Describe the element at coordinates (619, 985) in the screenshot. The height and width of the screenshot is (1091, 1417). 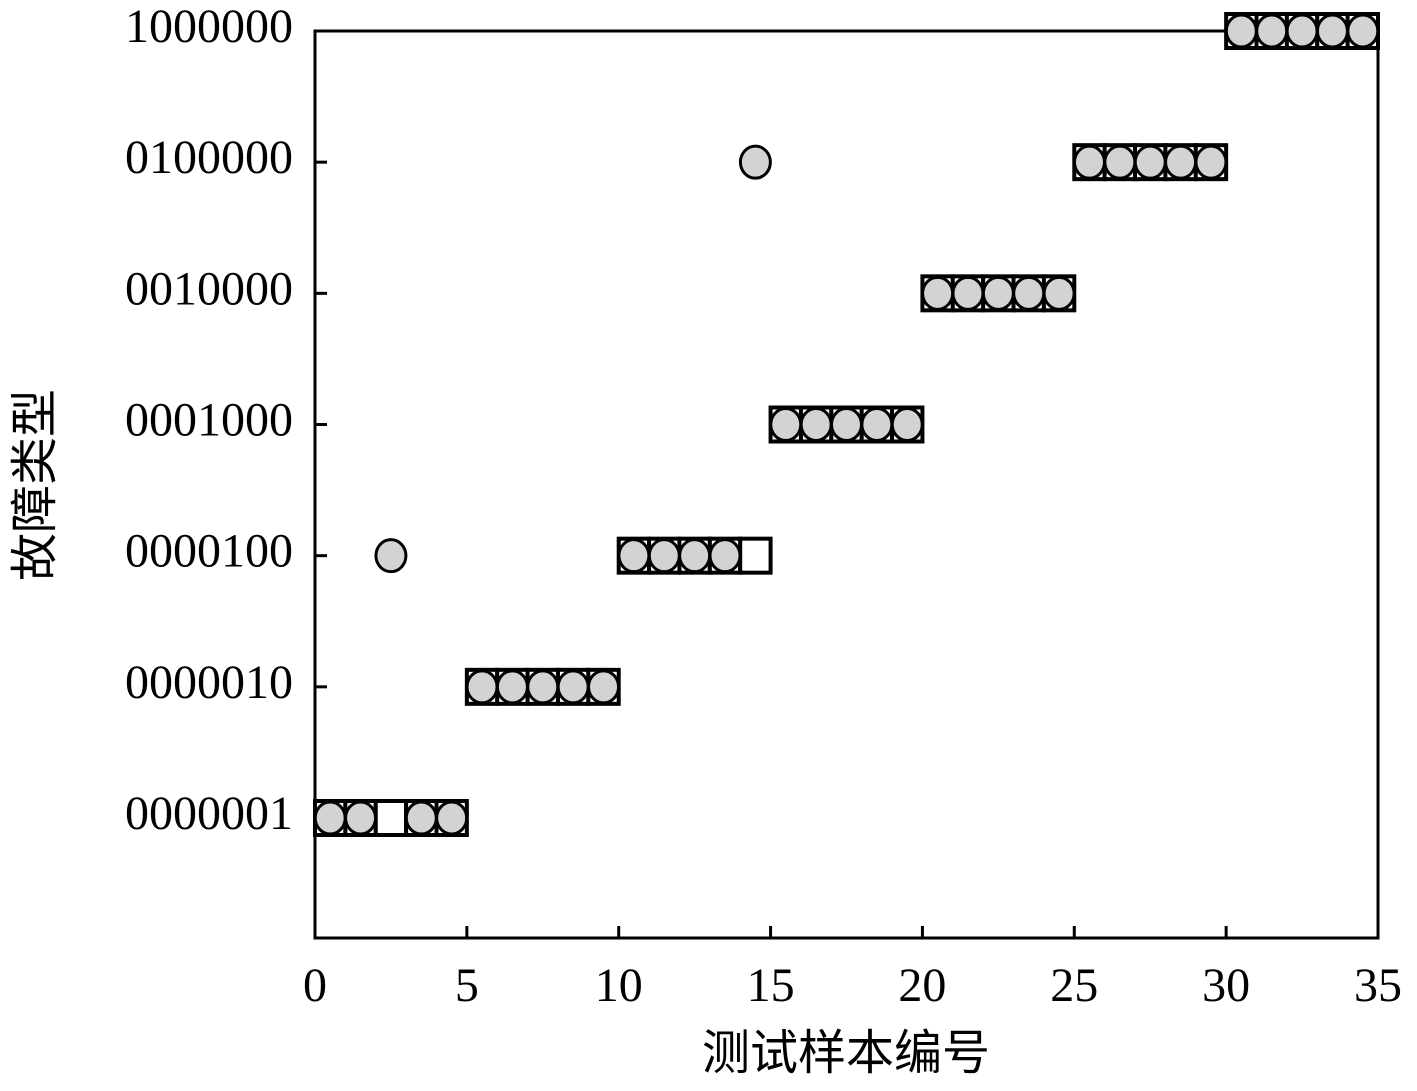
I see `x-tick-label: 10` at that location.